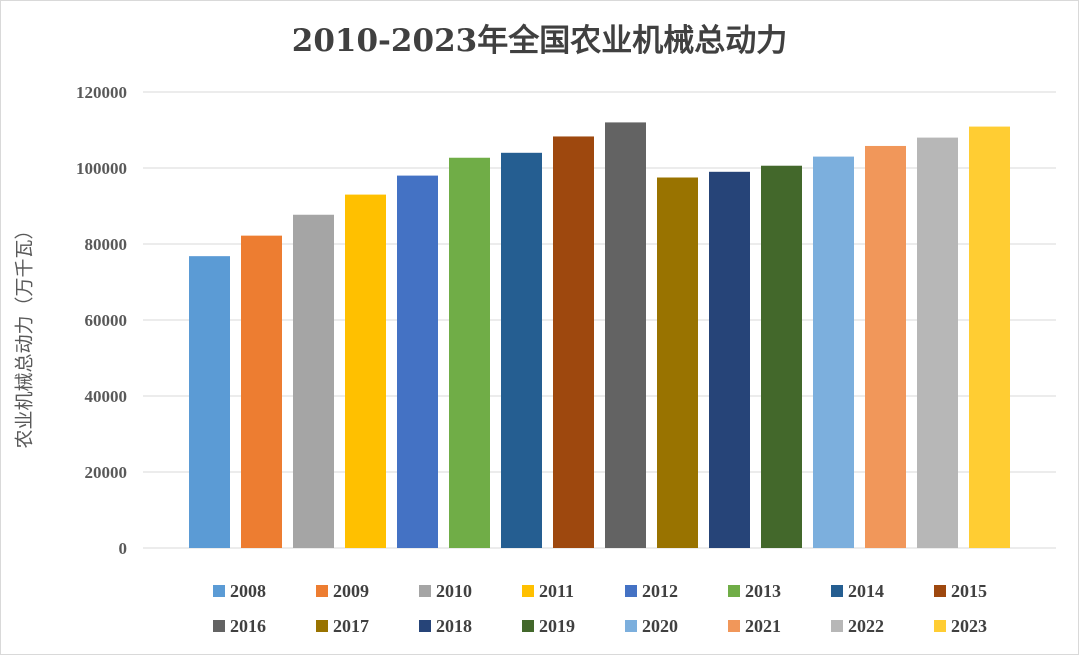 Image resolution: width=1079 pixels, height=655 pixels. I want to click on bar-2022, so click(937, 342).